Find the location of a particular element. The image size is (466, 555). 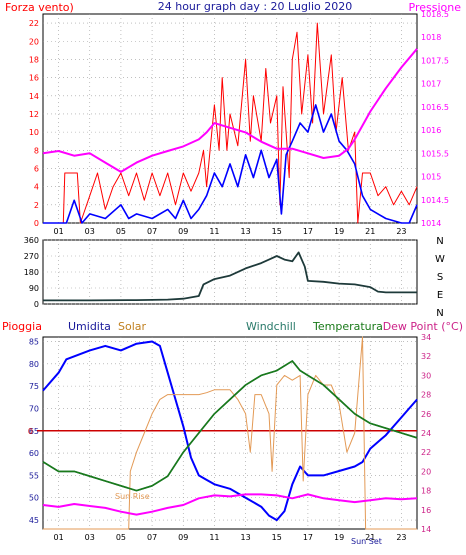

y-tick-label: 180 is located at coordinates (31, 272).